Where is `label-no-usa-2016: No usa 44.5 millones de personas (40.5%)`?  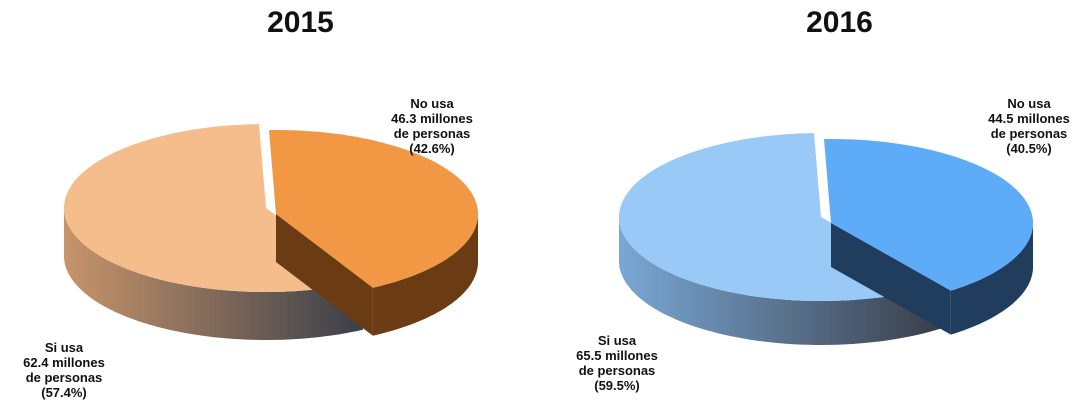
label-no-usa-2016: No usa 44.5 millones de personas (40.5%) is located at coordinates (1029, 126).